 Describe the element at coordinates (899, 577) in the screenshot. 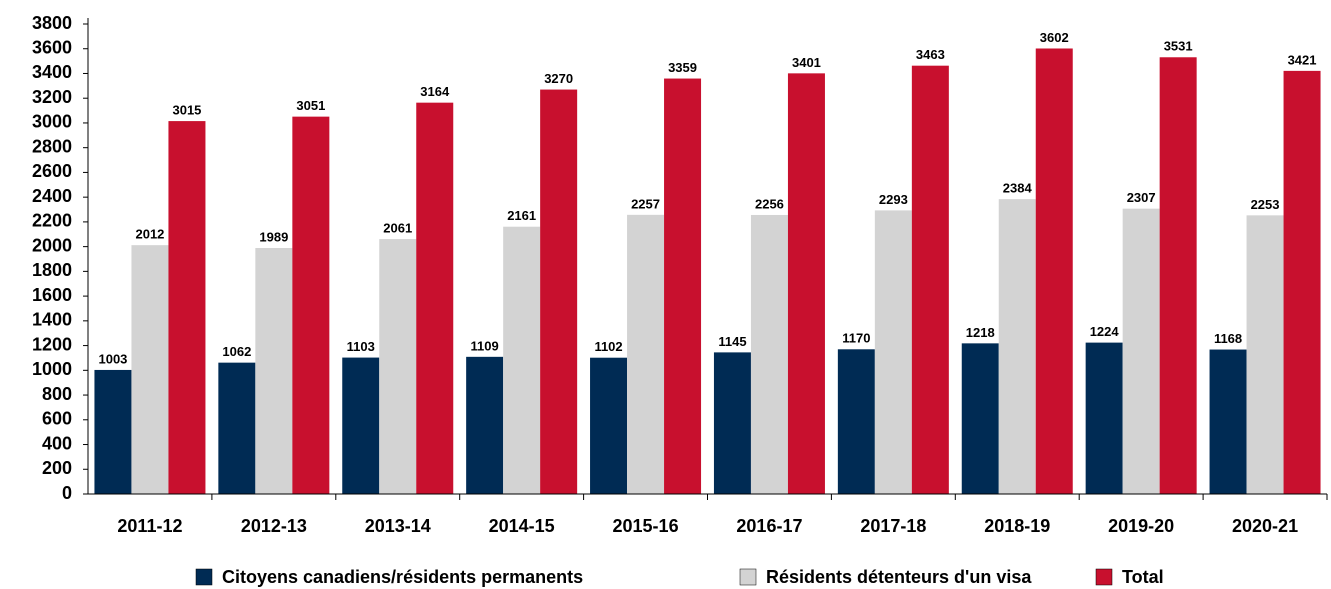

I see `legend-label: Résidents détenteurs d'un visa` at that location.